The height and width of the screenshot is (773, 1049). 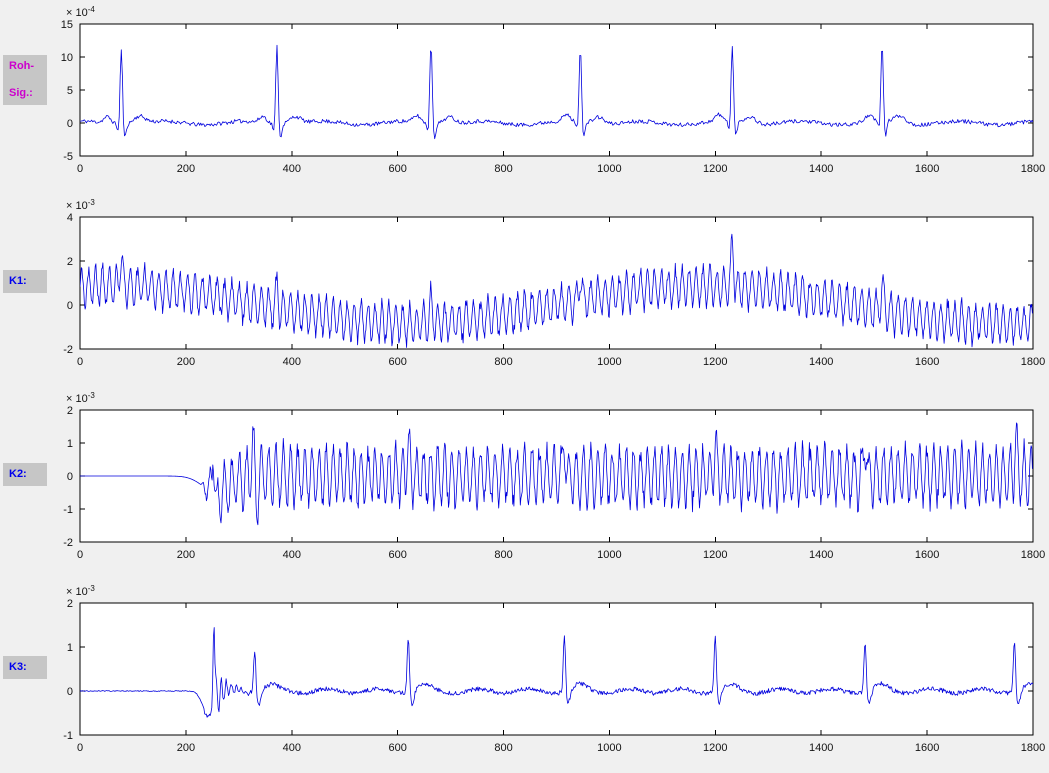 What do you see at coordinates (70, 218) in the screenshot?
I see `svg-text: 4` at bounding box center [70, 218].